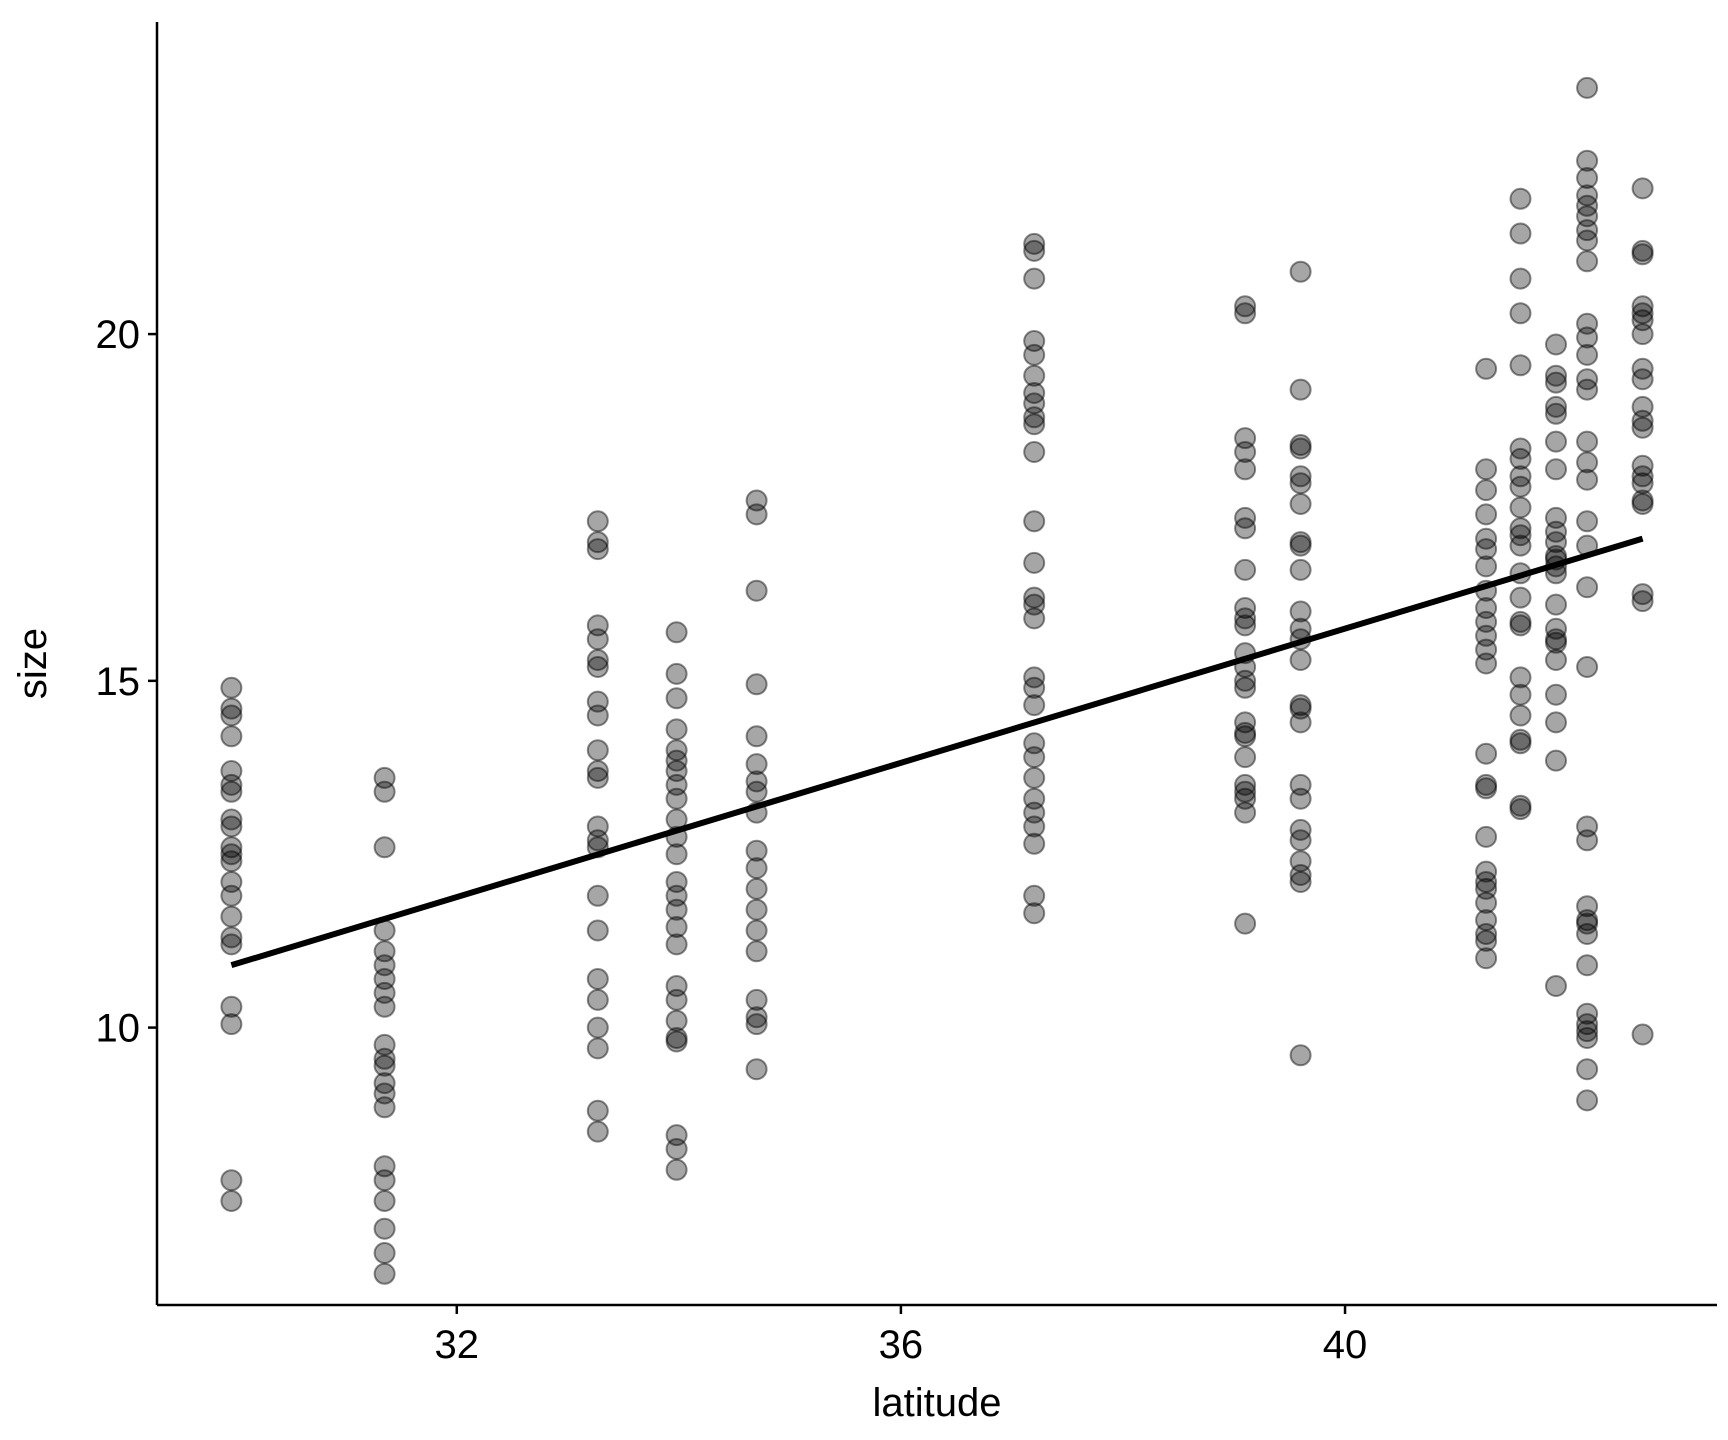 This screenshot has height=1440, width=1728. What do you see at coordinates (1345, 1345) in the screenshot?
I see `x-tick-label: 40` at bounding box center [1345, 1345].